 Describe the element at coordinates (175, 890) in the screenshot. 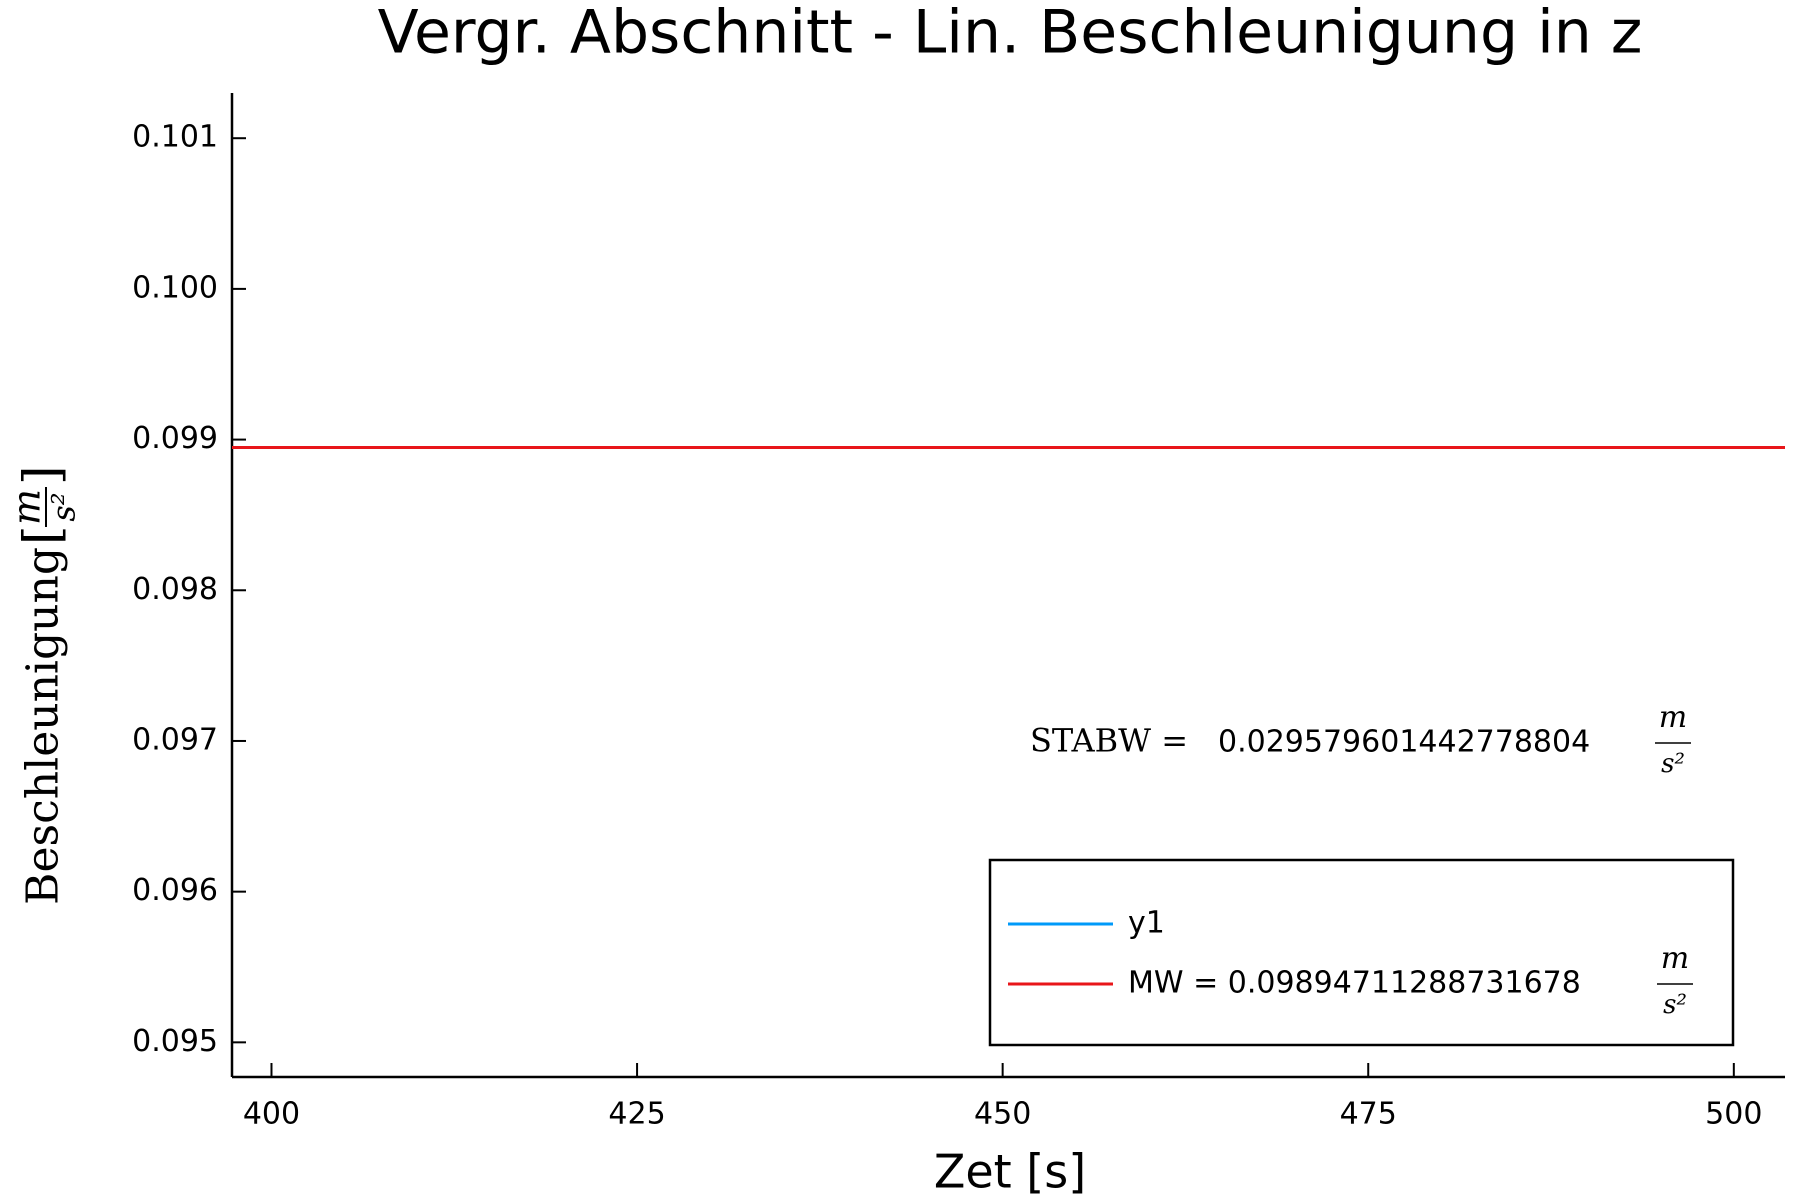

I see `y-tick-label: 0.096` at that location.